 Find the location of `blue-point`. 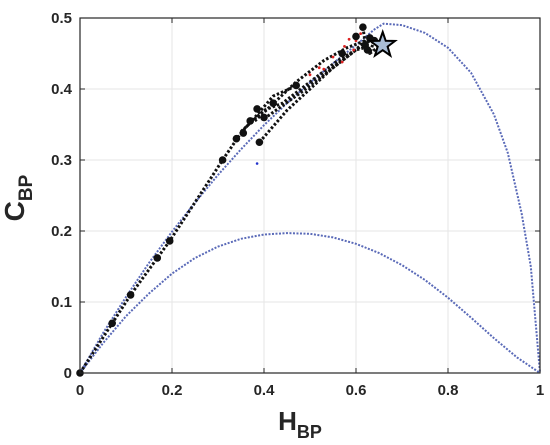

blue-point is located at coordinates (257, 163).